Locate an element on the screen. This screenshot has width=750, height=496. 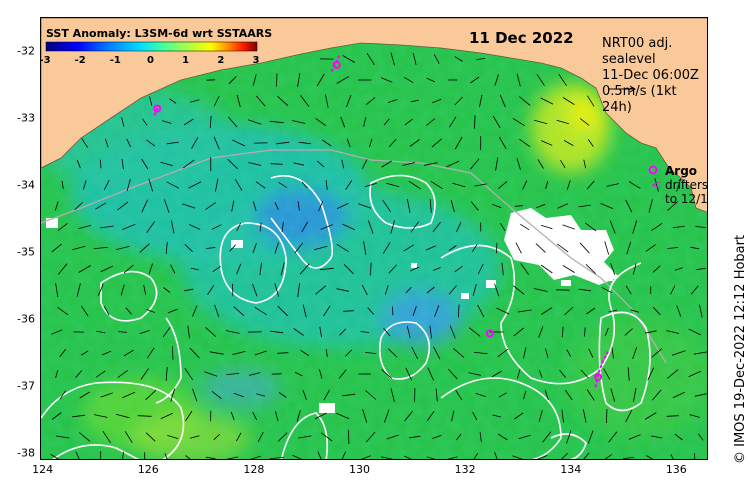
legend-drifters-label: < drifters@12h is located at coordinates (679, 185).